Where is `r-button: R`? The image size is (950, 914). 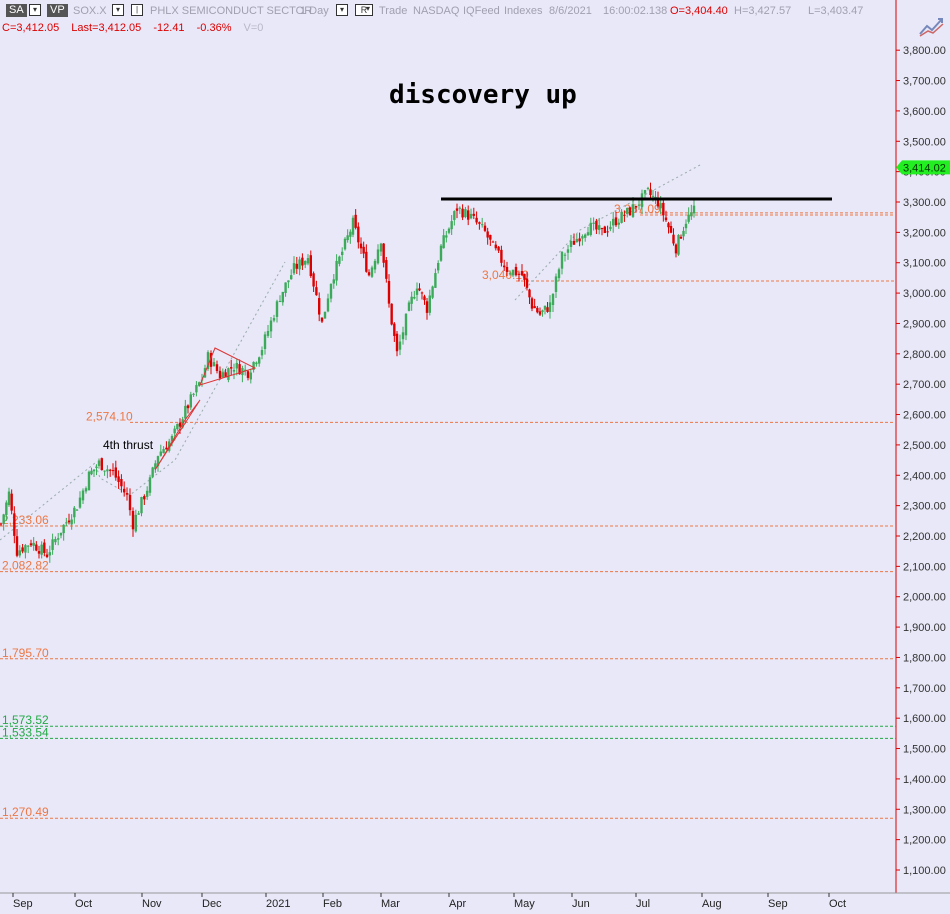 r-button: R is located at coordinates (364, 10).